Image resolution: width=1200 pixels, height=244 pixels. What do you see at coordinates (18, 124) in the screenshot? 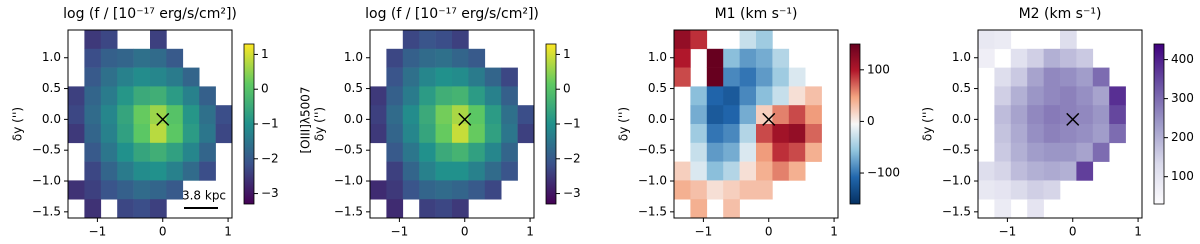
I see `y-axis-label: δy ('')` at bounding box center [18, 124].